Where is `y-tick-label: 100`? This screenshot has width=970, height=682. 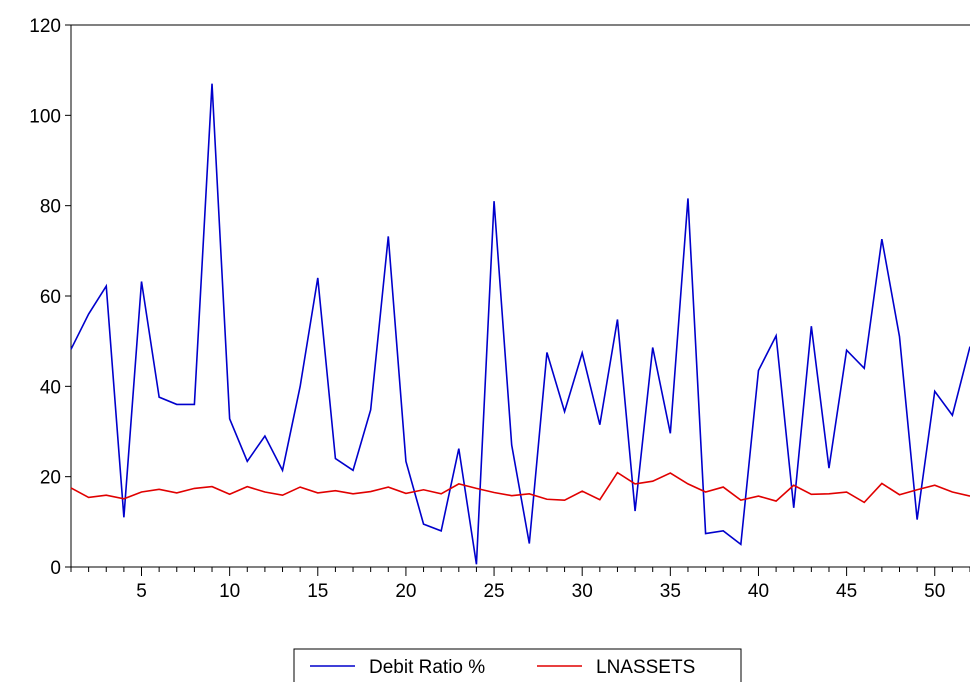 y-tick-label: 100 is located at coordinates (45, 116).